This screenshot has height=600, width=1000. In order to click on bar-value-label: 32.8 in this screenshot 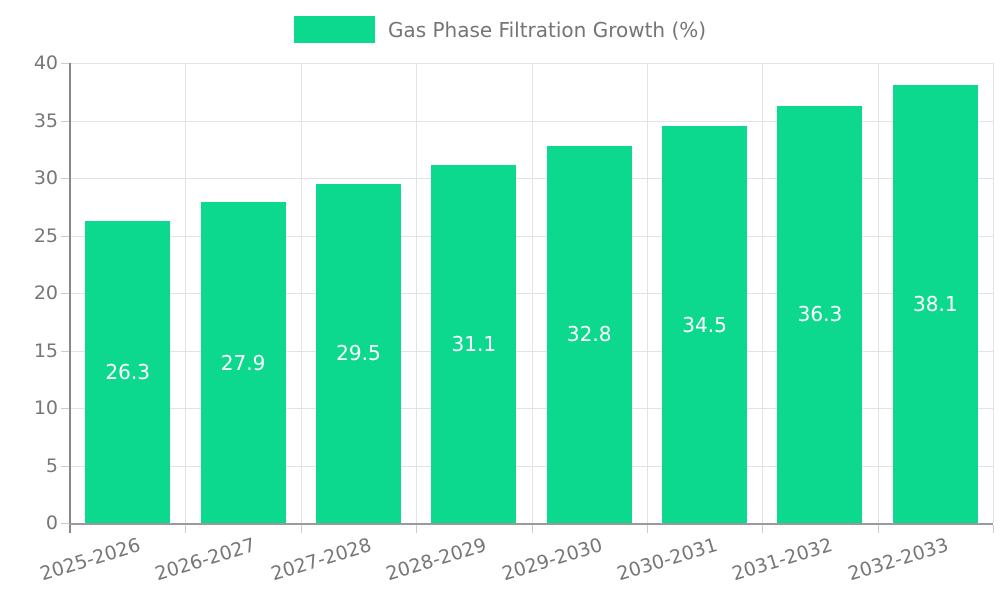, I will do `click(589, 334)`.